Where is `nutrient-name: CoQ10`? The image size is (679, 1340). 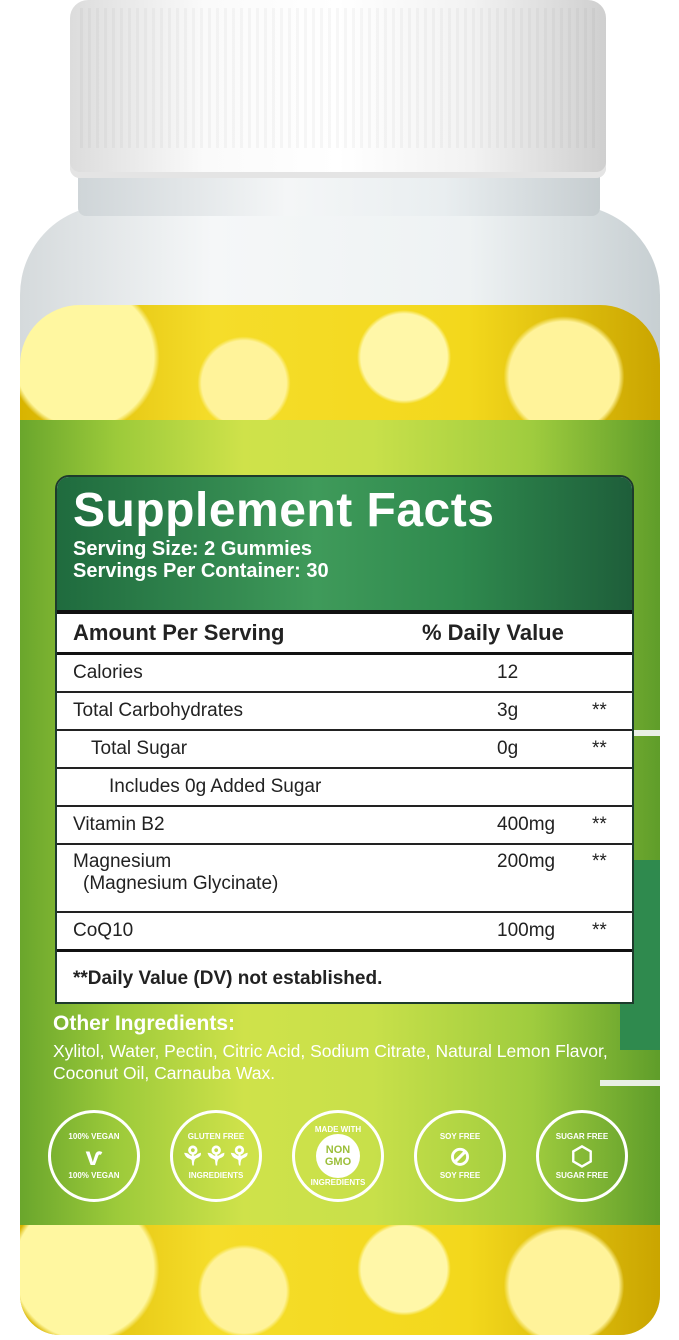
nutrient-name: CoQ10 is located at coordinates (103, 930).